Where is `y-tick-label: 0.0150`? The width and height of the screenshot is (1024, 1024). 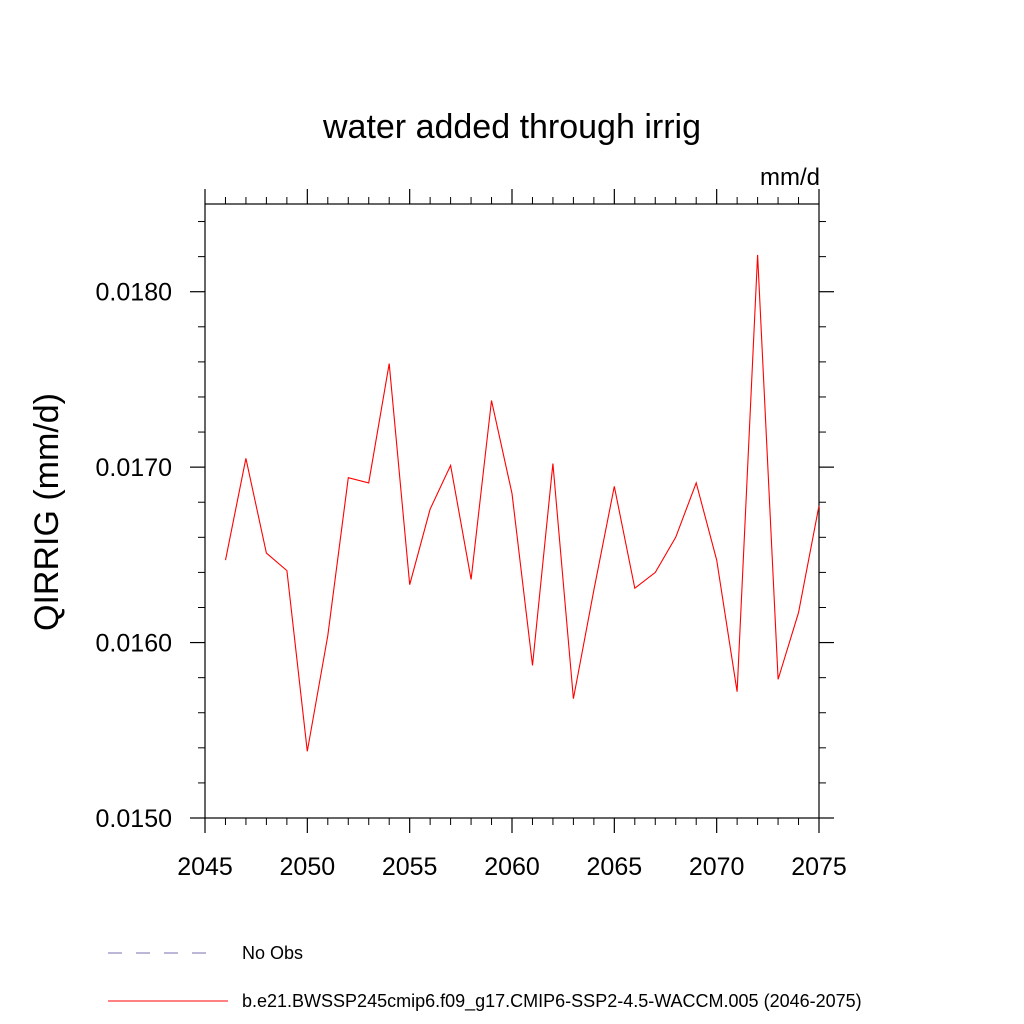 y-tick-label: 0.0150 is located at coordinates (134, 819).